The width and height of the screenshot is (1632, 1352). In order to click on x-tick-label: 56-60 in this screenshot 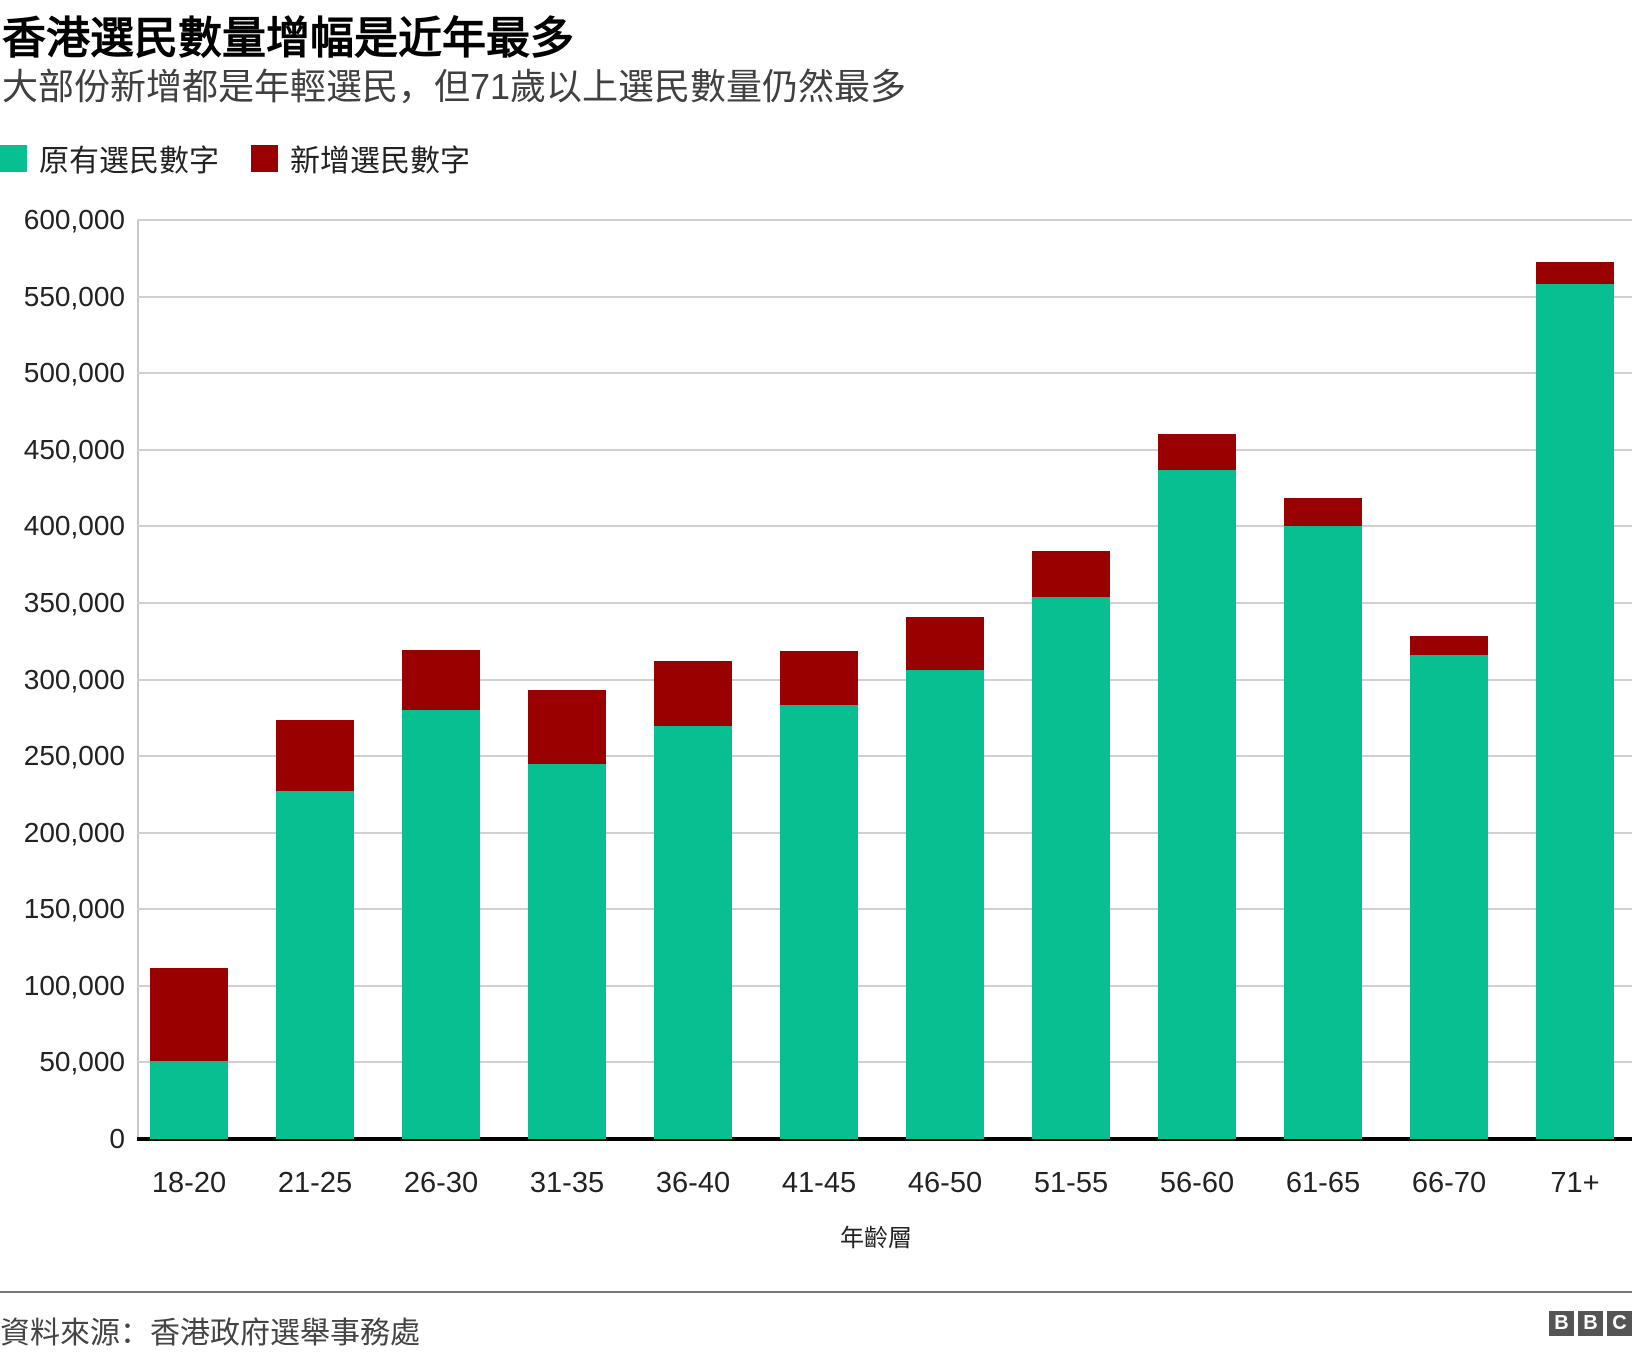, I will do `click(1197, 1183)`.